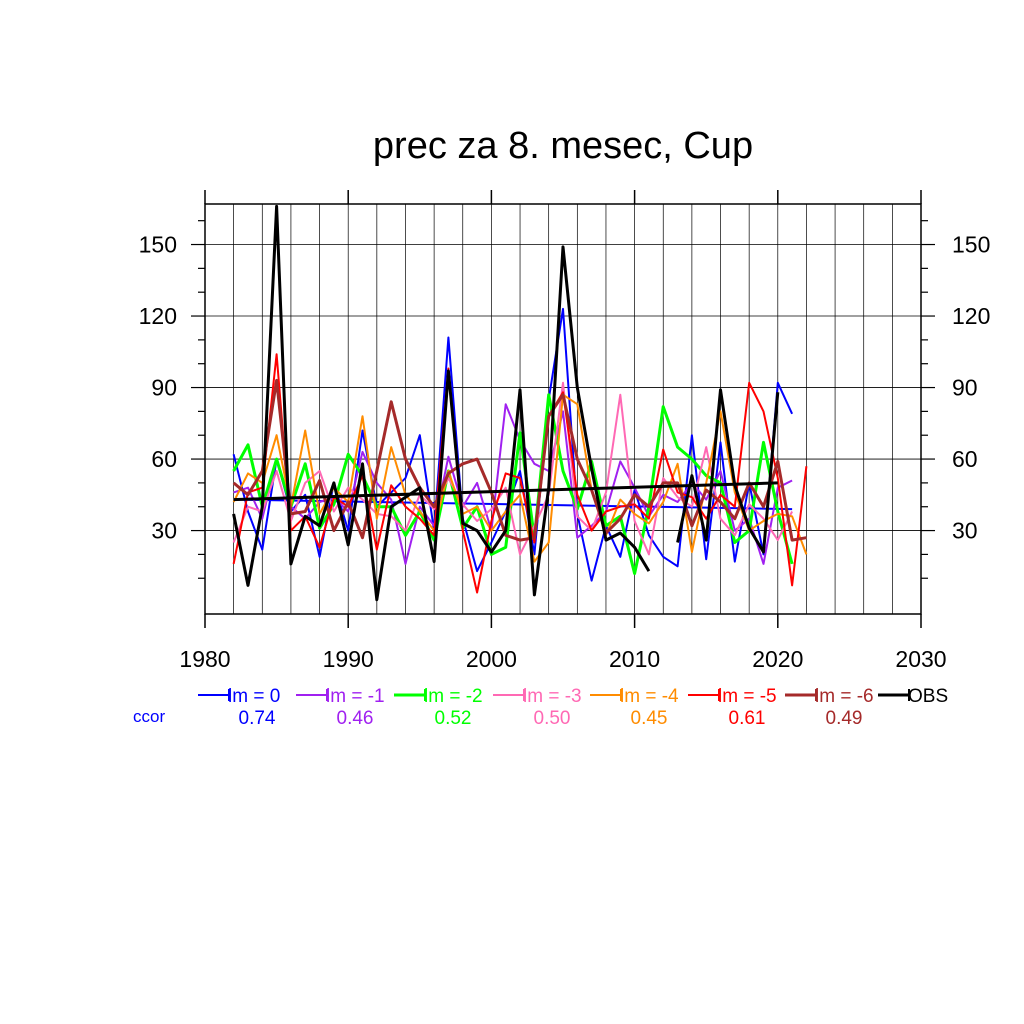 Image resolution: width=1024 pixels, height=1024 pixels. Describe the element at coordinates (649, 696) in the screenshot. I see `legend-label: lm = -4` at that location.